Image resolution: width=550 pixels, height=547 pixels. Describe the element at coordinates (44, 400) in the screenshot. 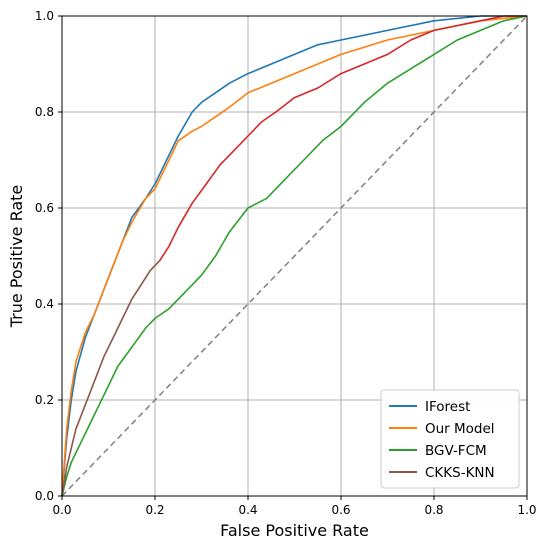

I see `y-tick-label: 0.2` at that location.